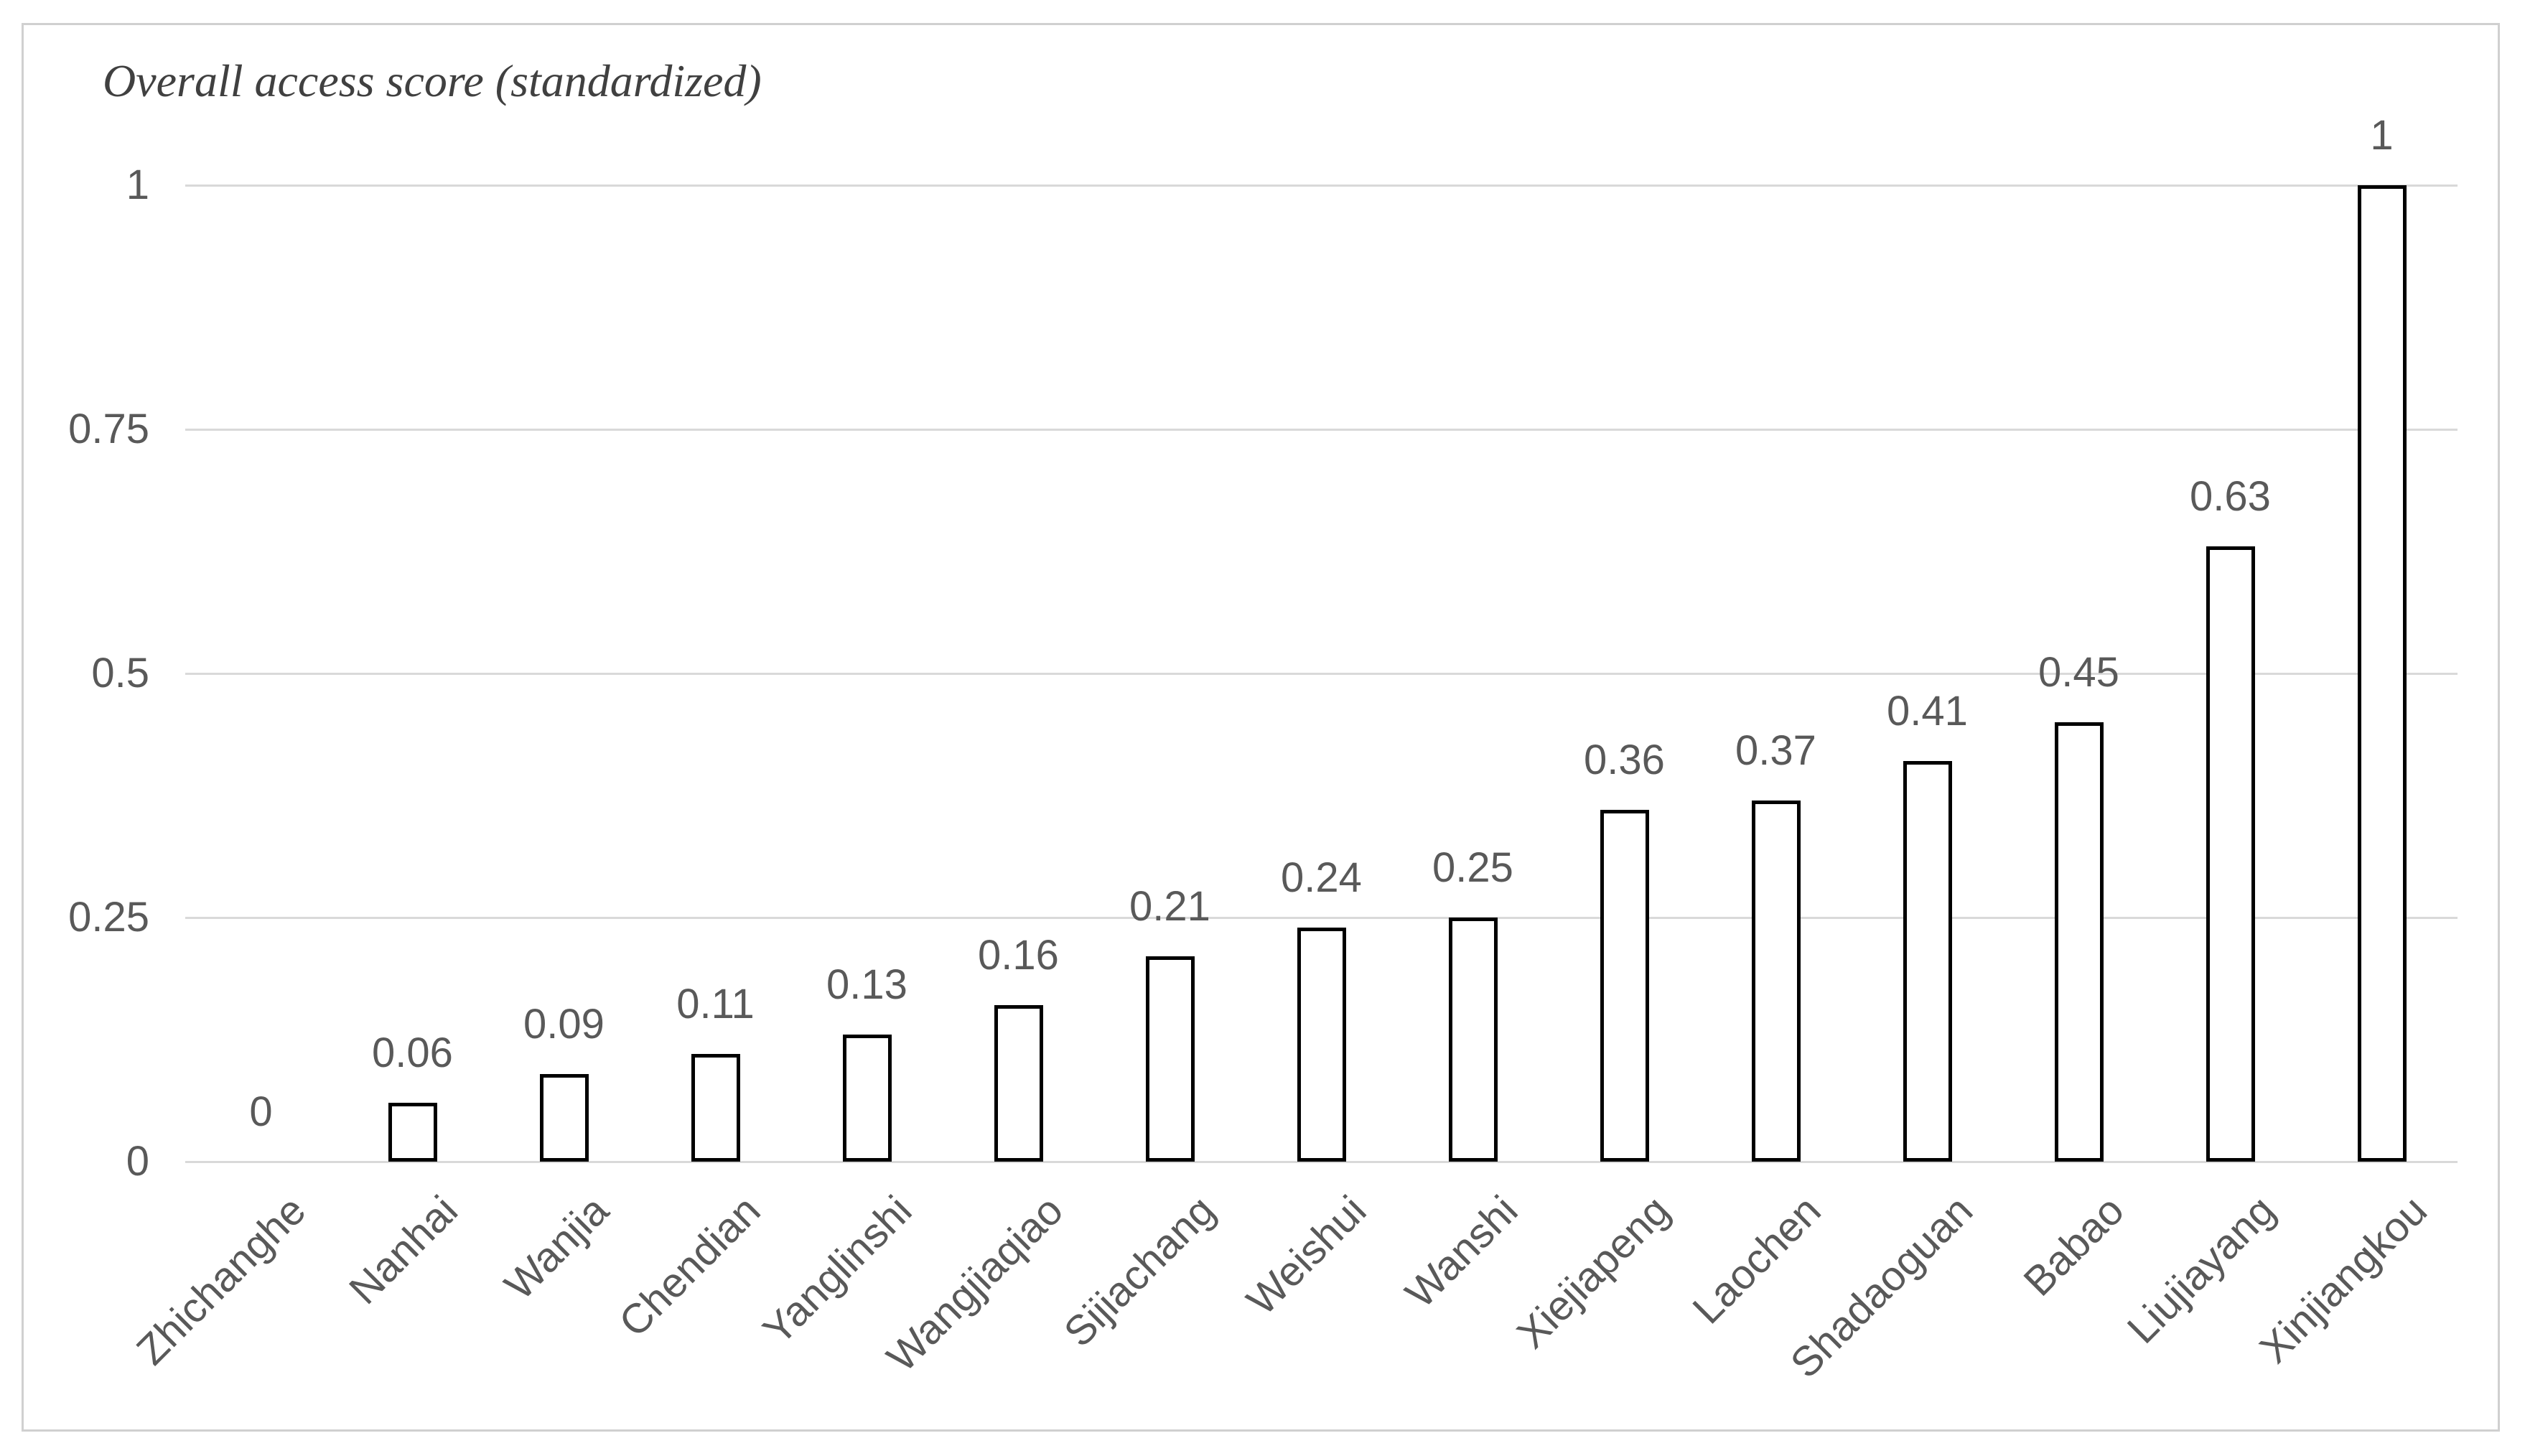  What do you see at coordinates (1321, 877) in the screenshot?
I see `bar-value-label: 0.24` at bounding box center [1321, 877].